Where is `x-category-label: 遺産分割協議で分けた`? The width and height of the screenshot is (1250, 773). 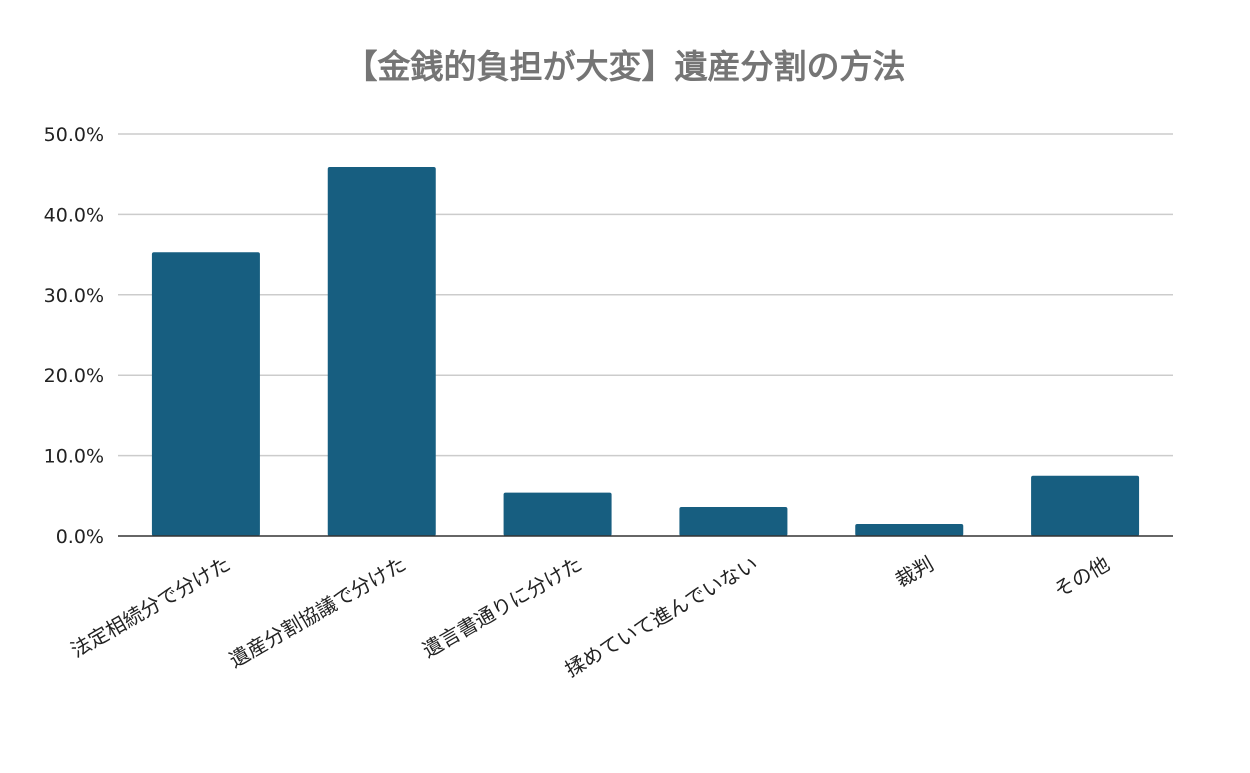
x-category-label: 遺産分割協議で分けた is located at coordinates (317, 612).